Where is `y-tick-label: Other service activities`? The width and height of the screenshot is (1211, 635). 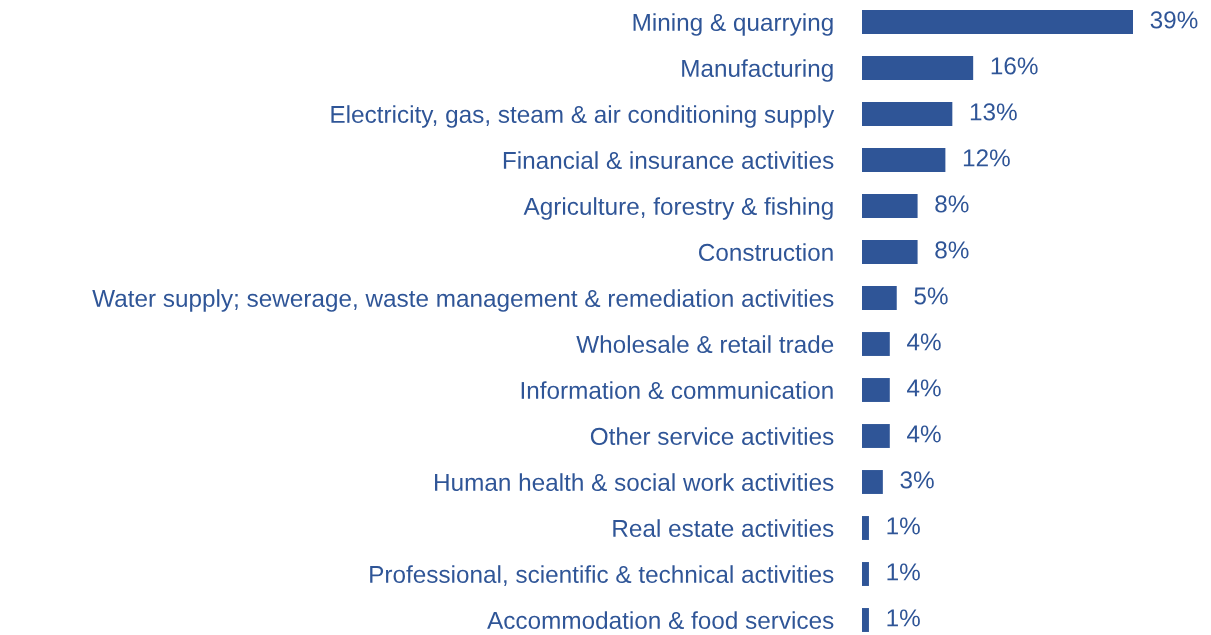
y-tick-label: Other service activities is located at coordinates (712, 436).